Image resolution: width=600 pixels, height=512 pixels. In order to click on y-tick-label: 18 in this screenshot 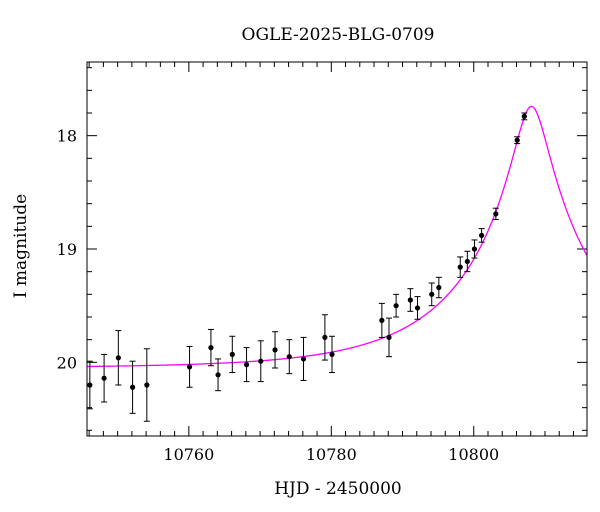, I will do `click(67, 136)`.